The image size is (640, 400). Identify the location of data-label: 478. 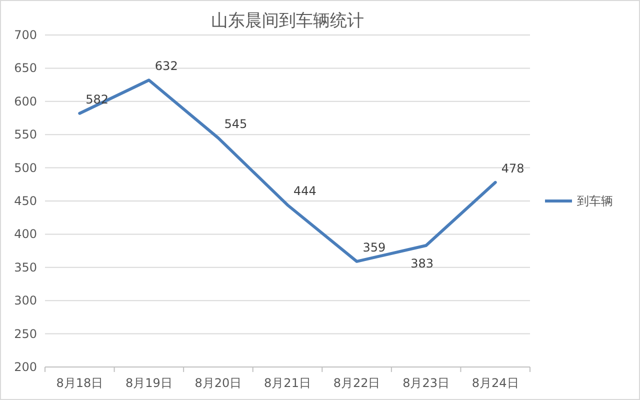
(512, 168).